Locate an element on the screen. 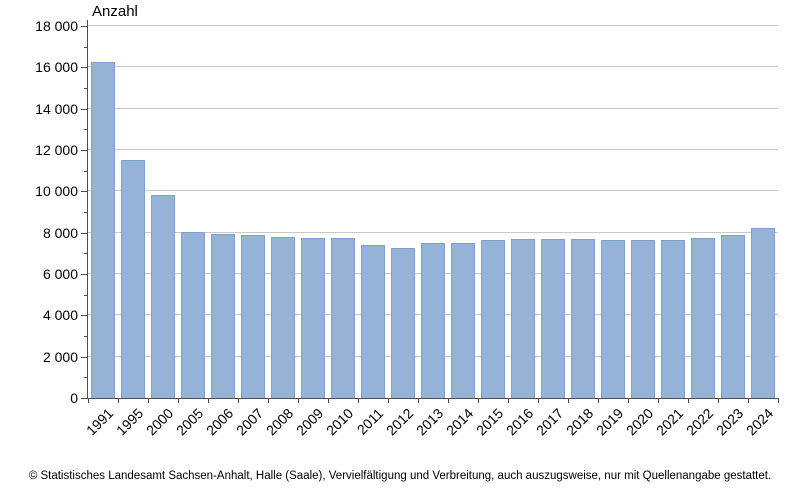 The width and height of the screenshot is (800, 500). y-axis-tick-label: 14 000 is located at coordinates (56, 108).